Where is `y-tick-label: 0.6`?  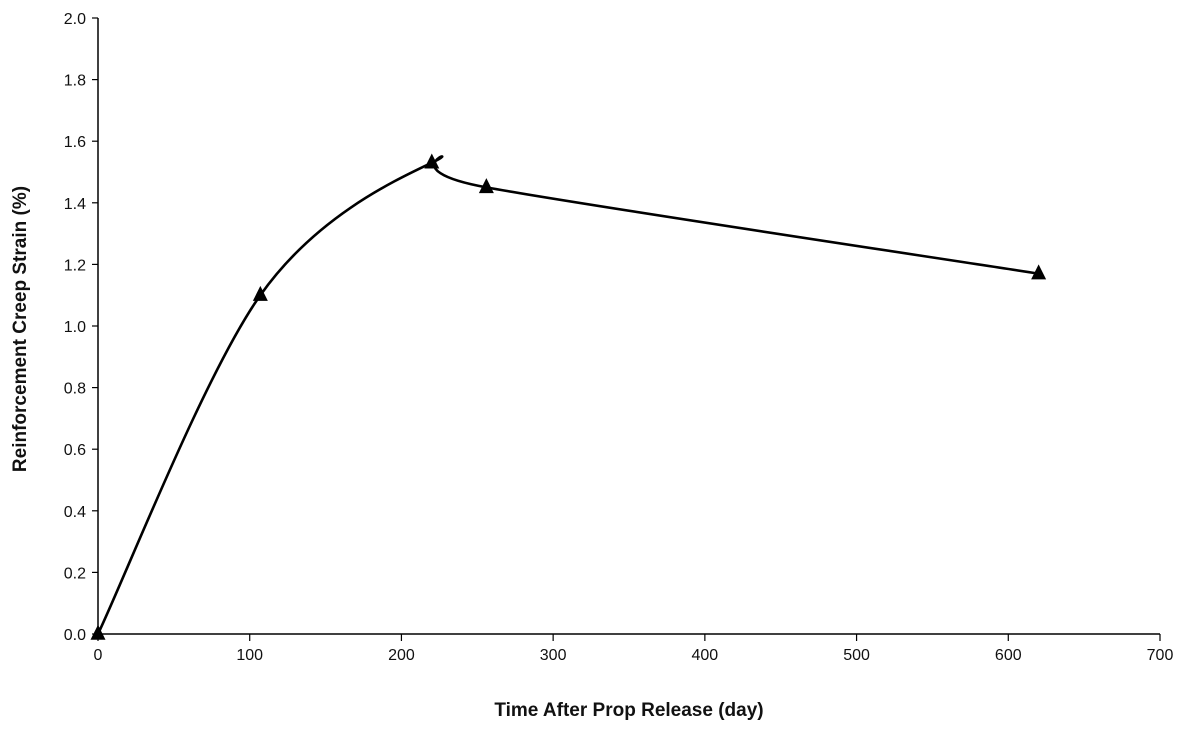 y-tick-label: 0.6 is located at coordinates (75, 450).